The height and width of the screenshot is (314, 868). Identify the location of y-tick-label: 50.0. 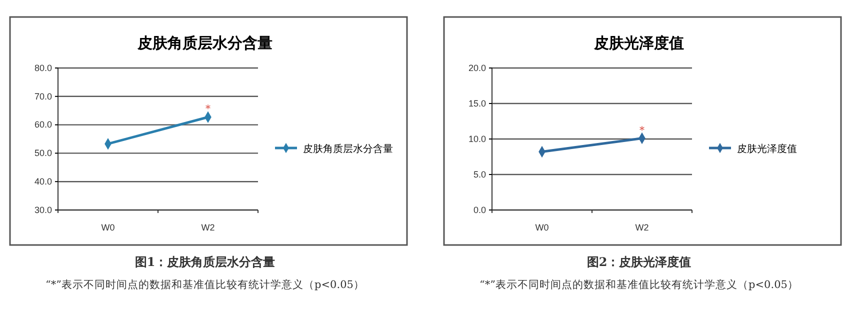
(43, 153).